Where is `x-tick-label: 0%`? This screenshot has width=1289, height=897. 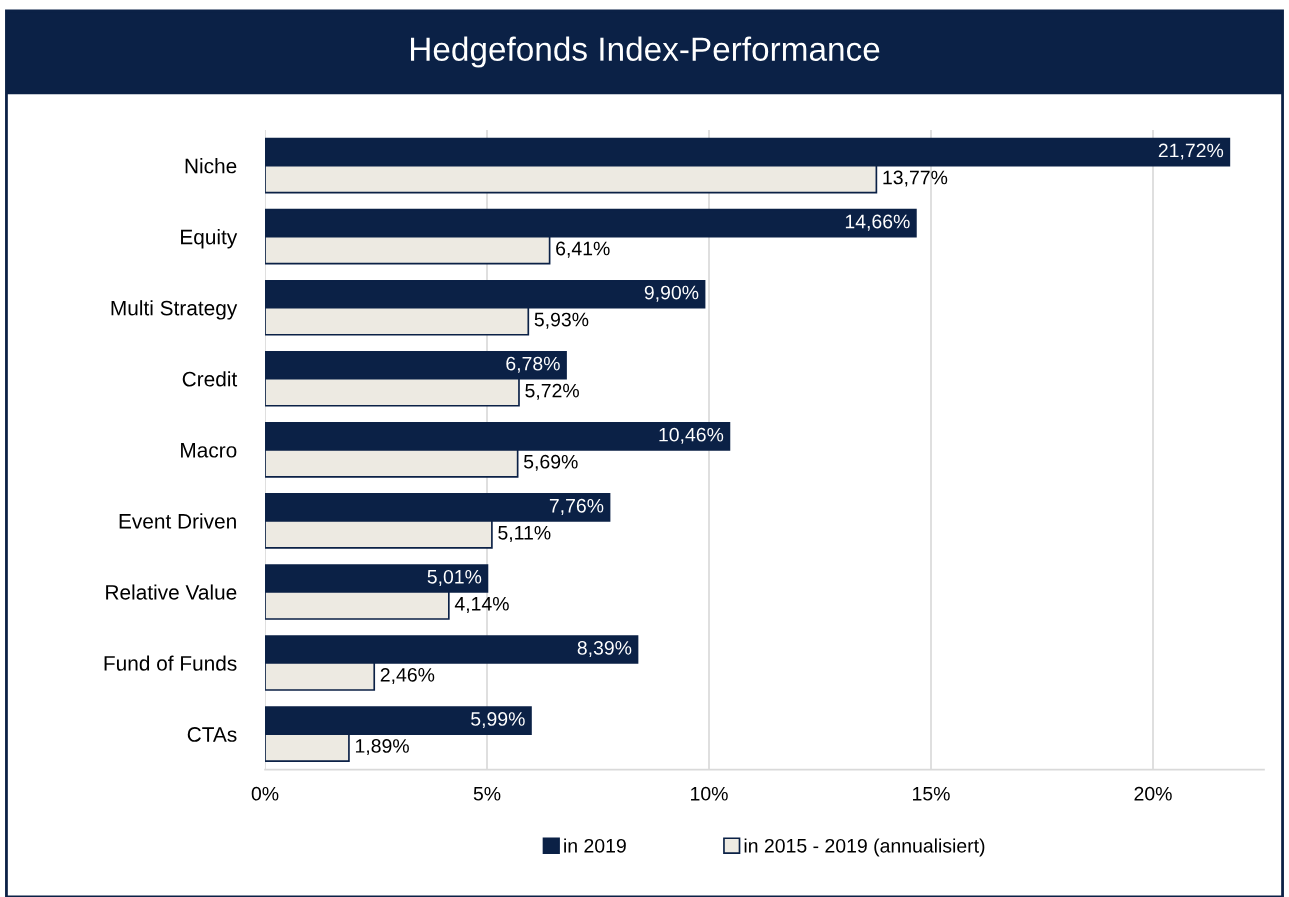
x-tick-label: 0% is located at coordinates (265, 793).